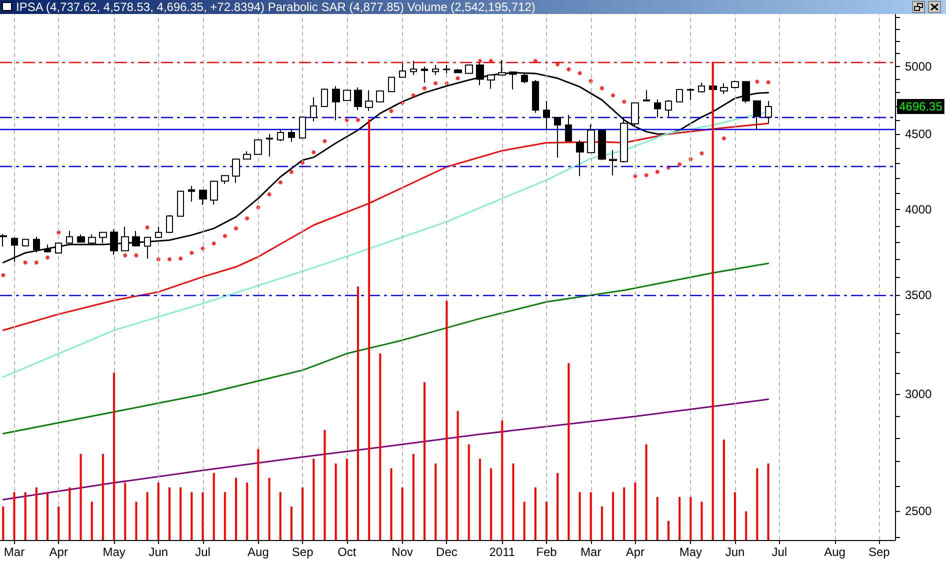 The height and width of the screenshot is (563, 946). I want to click on x-tick-label: Jul, so click(780, 552).